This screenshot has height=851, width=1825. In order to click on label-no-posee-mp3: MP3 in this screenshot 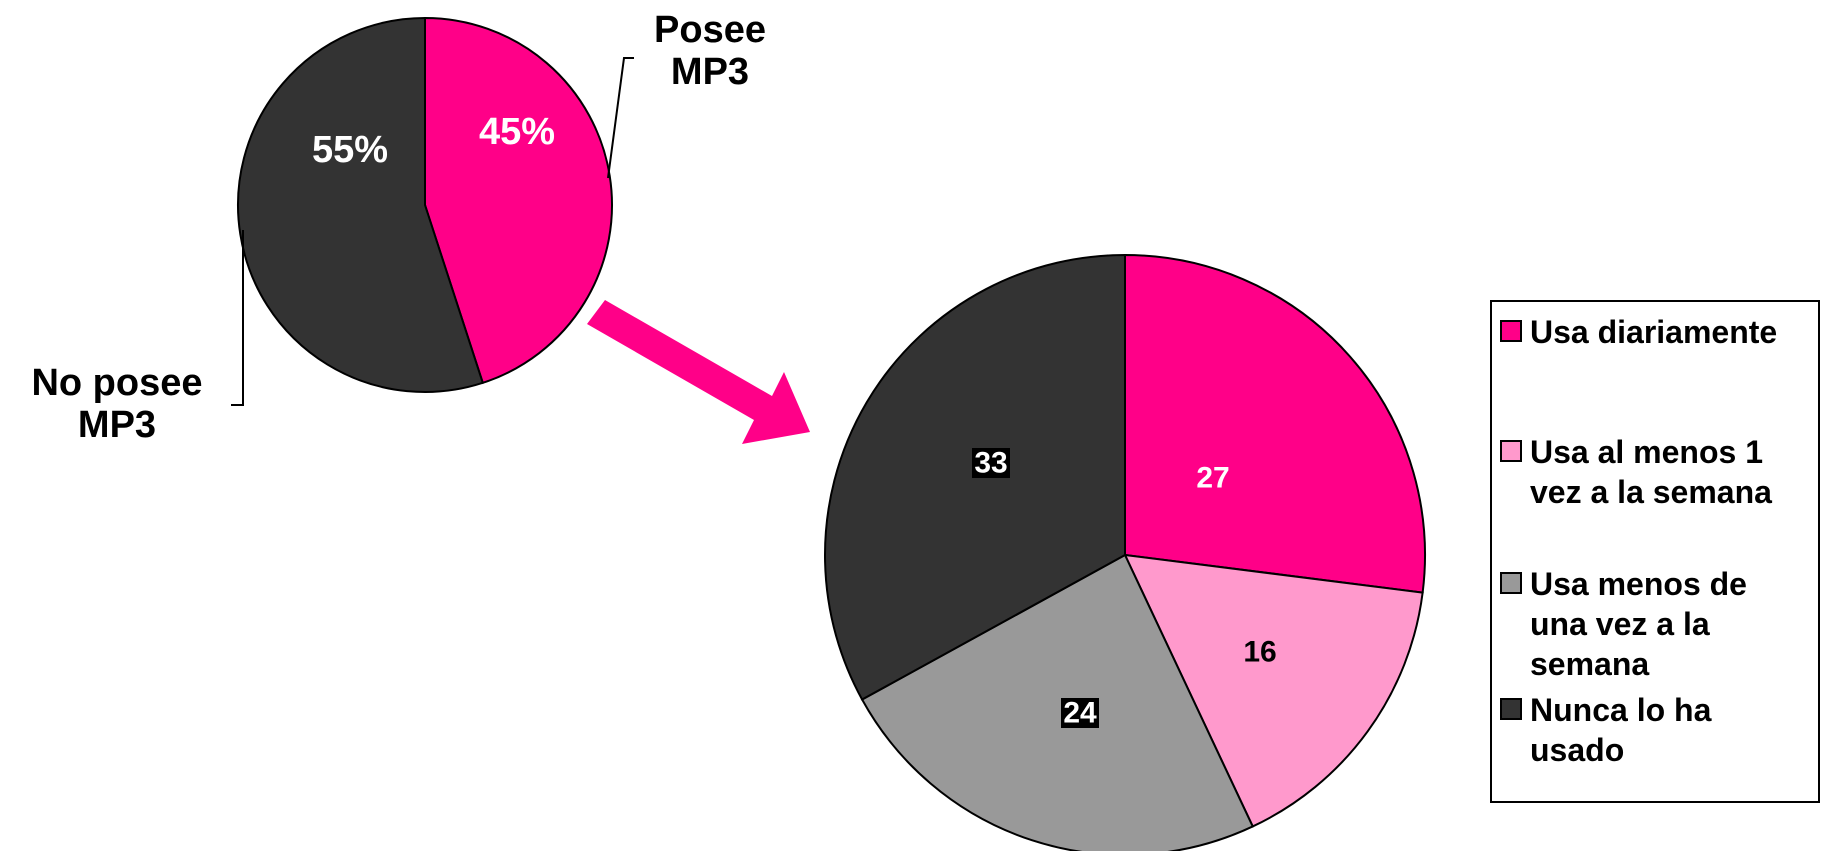, I will do `click(117, 425)`.